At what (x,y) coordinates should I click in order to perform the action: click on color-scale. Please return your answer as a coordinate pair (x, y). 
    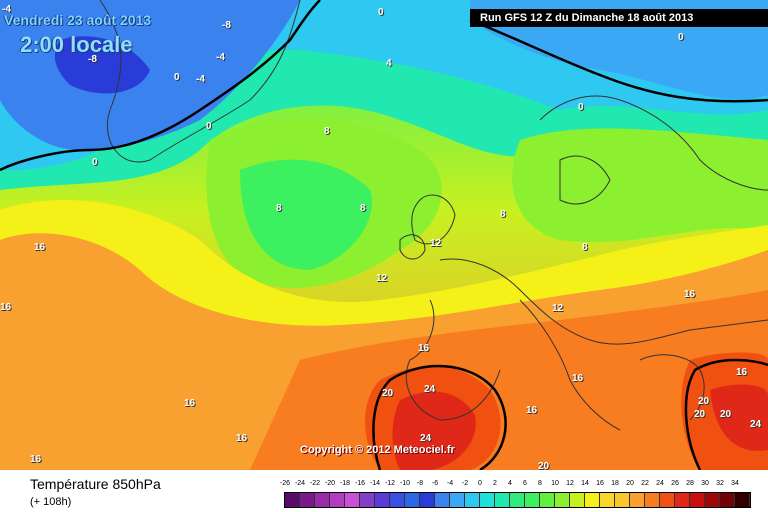
    Looking at the image, I should click on (517, 500).